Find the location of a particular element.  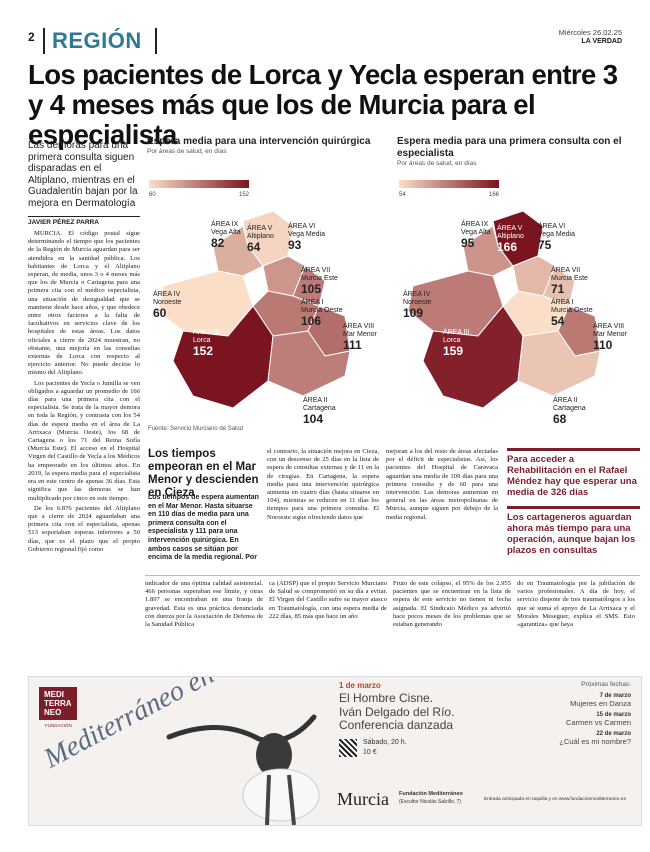

section: REGIÓN is located at coordinates (97, 40).